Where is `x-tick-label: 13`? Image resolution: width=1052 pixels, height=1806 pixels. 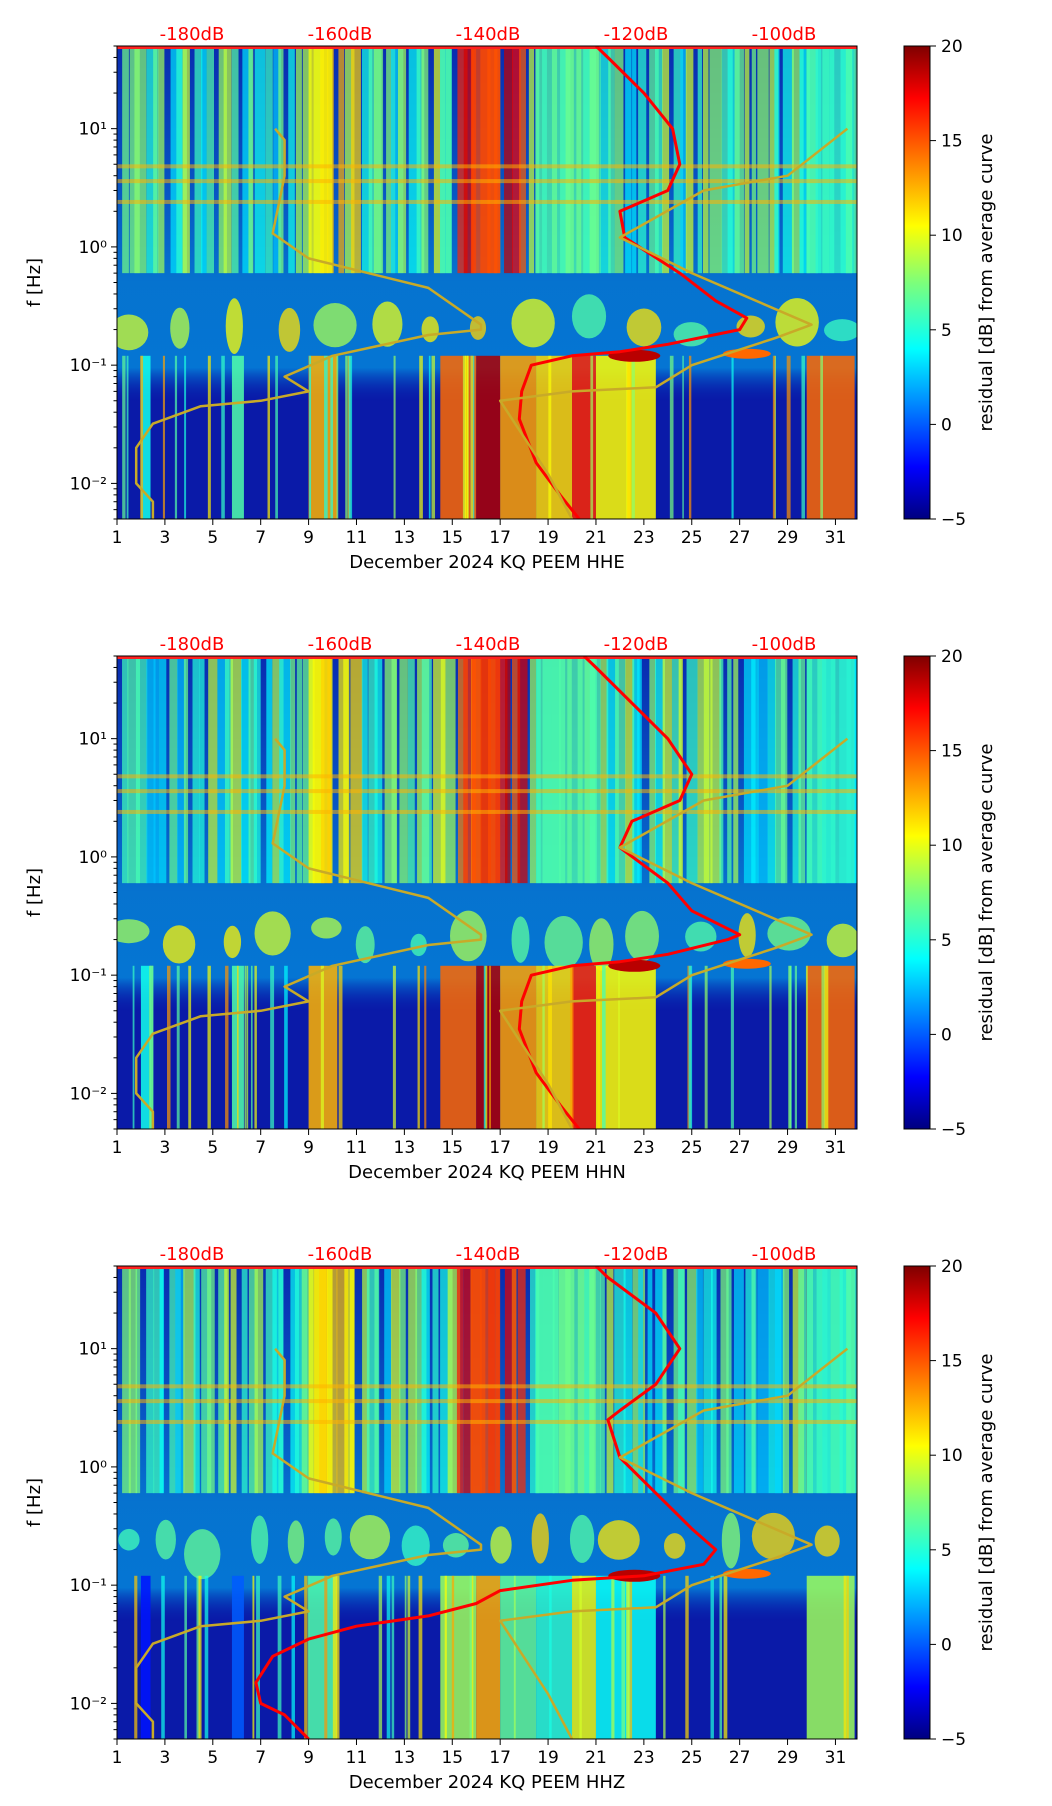 x-tick-label: 13 is located at coordinates (405, 538).